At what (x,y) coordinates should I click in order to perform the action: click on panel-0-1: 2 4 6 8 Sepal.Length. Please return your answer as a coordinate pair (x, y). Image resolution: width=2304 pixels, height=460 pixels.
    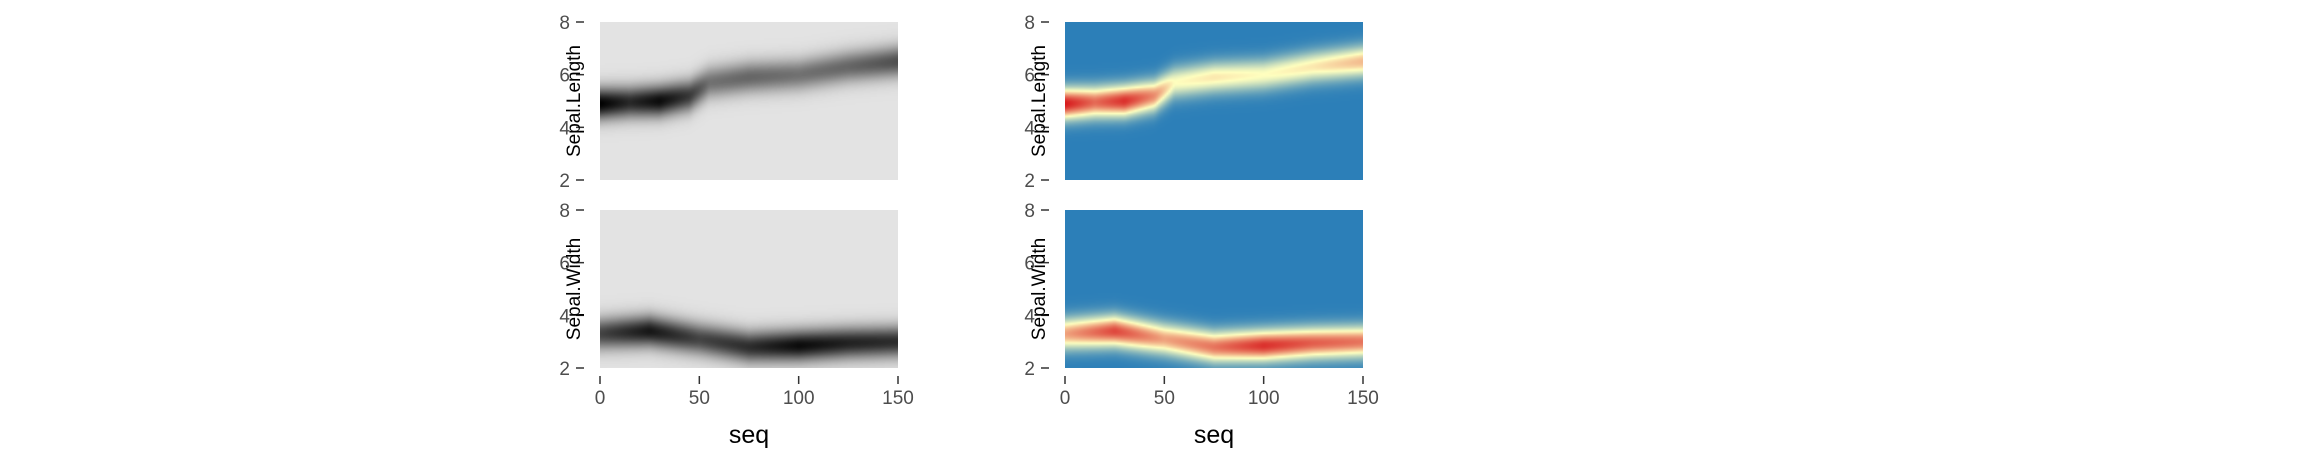
    Looking at the image, I should click on (1193, 102).